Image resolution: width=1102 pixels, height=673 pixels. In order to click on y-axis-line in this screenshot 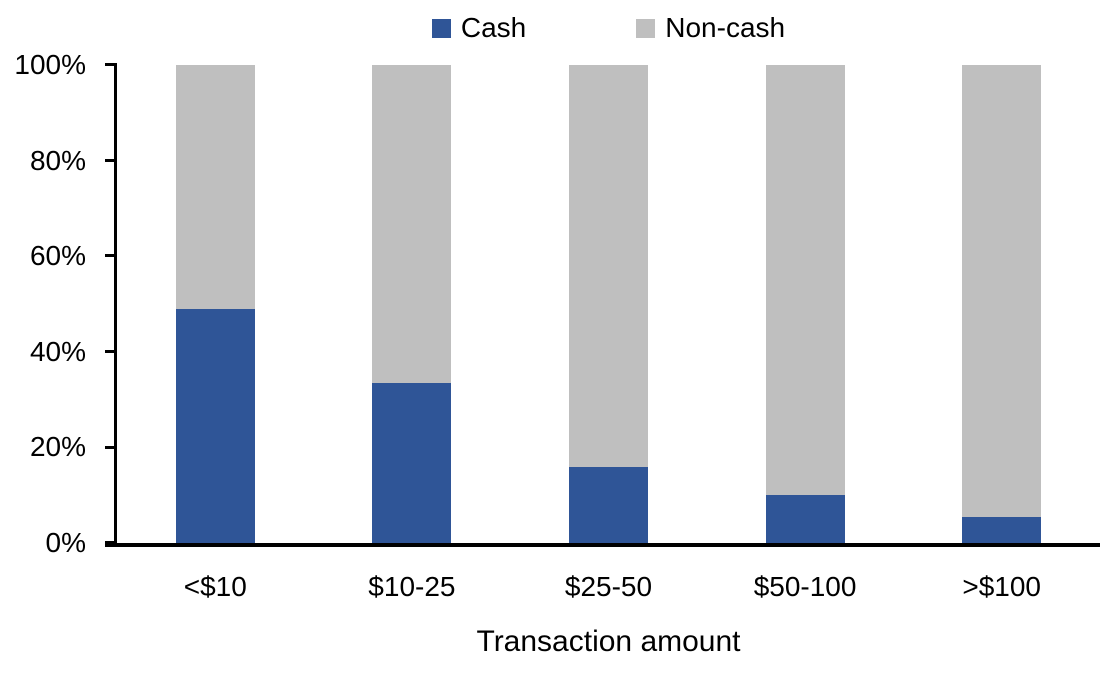, I will do `click(115, 304)`.